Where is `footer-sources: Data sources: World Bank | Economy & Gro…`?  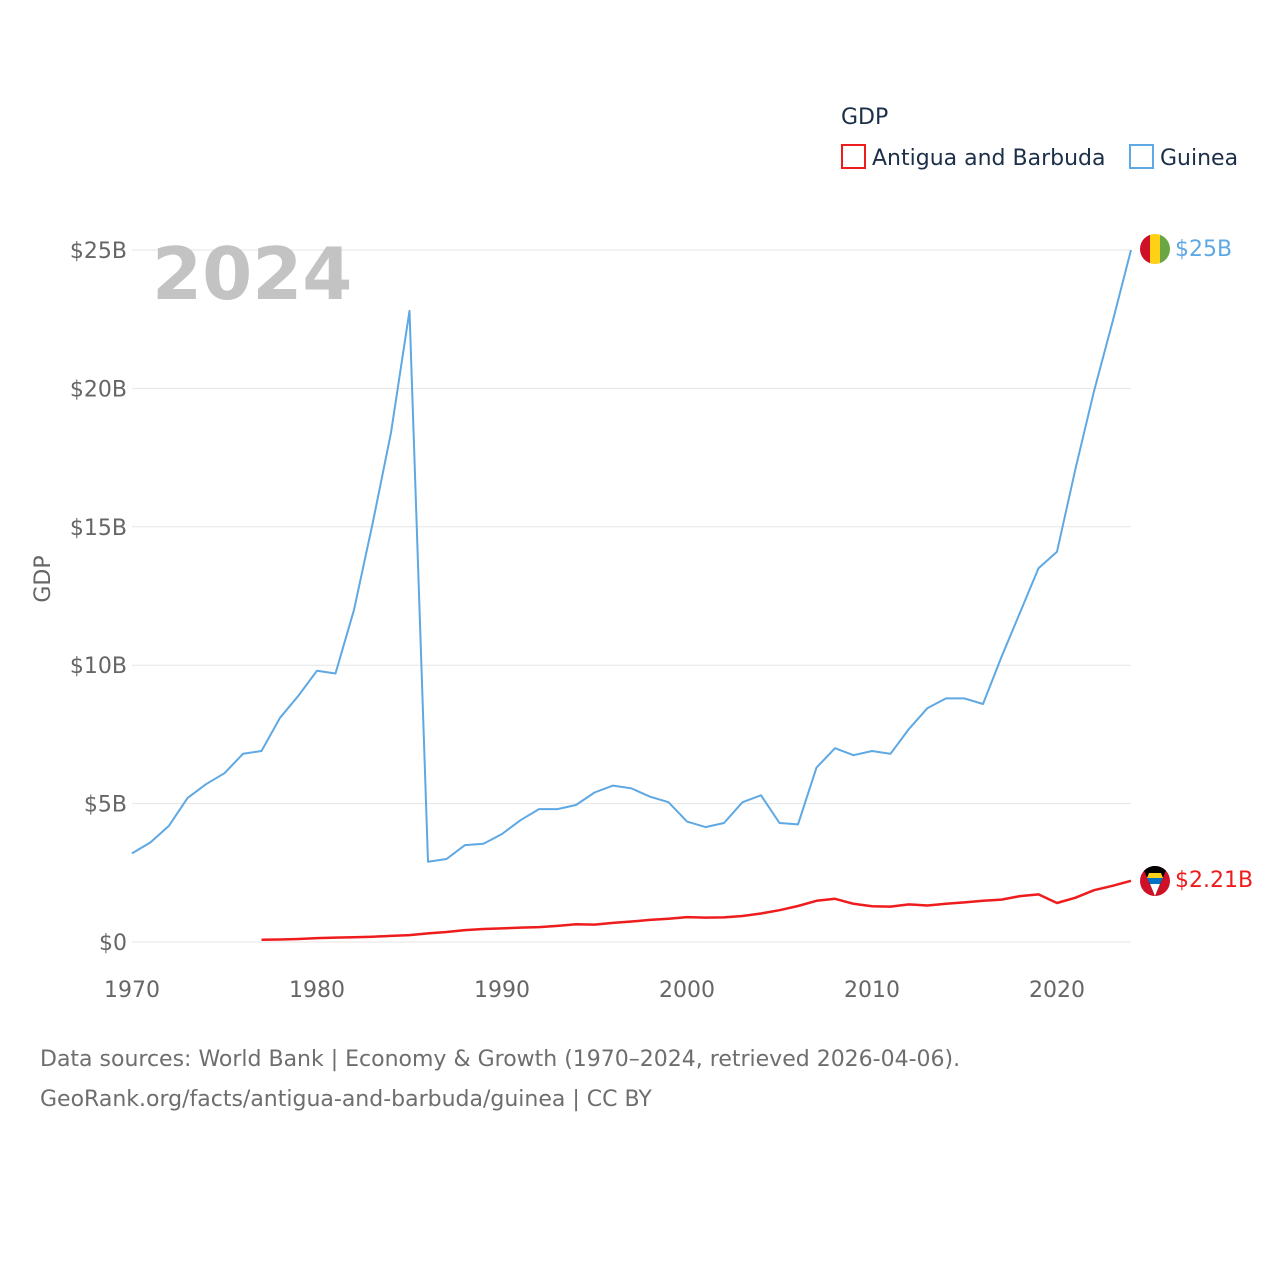 footer-sources: Data sources: World Bank | Economy & Gro… is located at coordinates (500, 1059).